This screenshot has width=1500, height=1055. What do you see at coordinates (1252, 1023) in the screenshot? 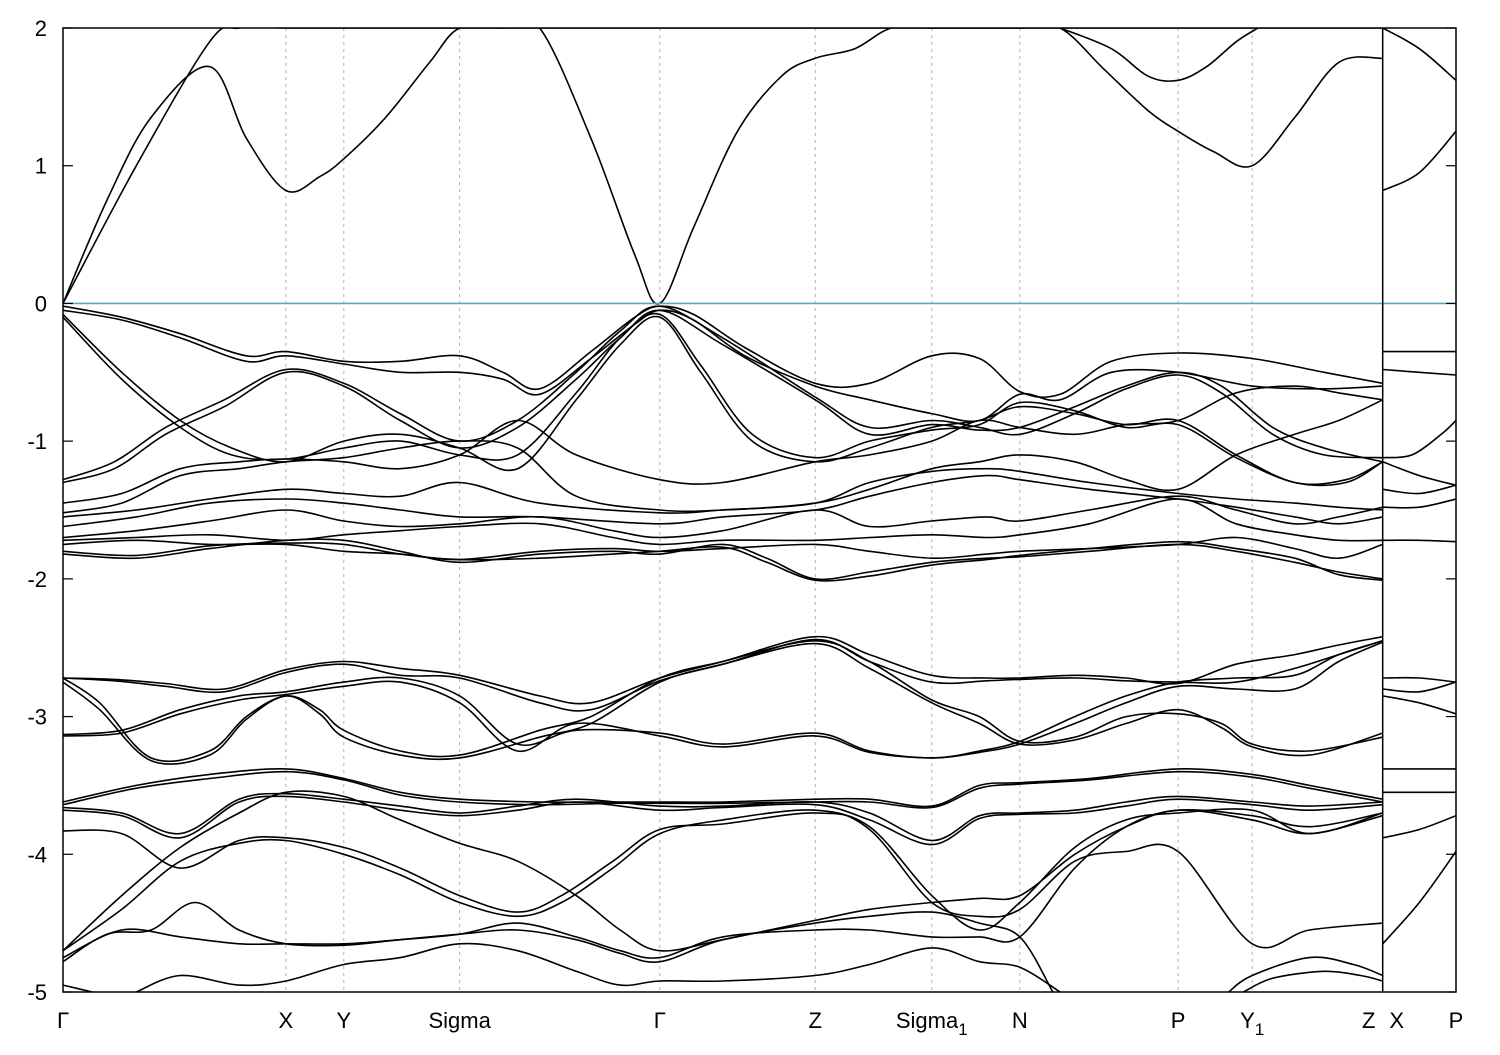
I see `x-tick-label-9: Y1` at bounding box center [1252, 1023].